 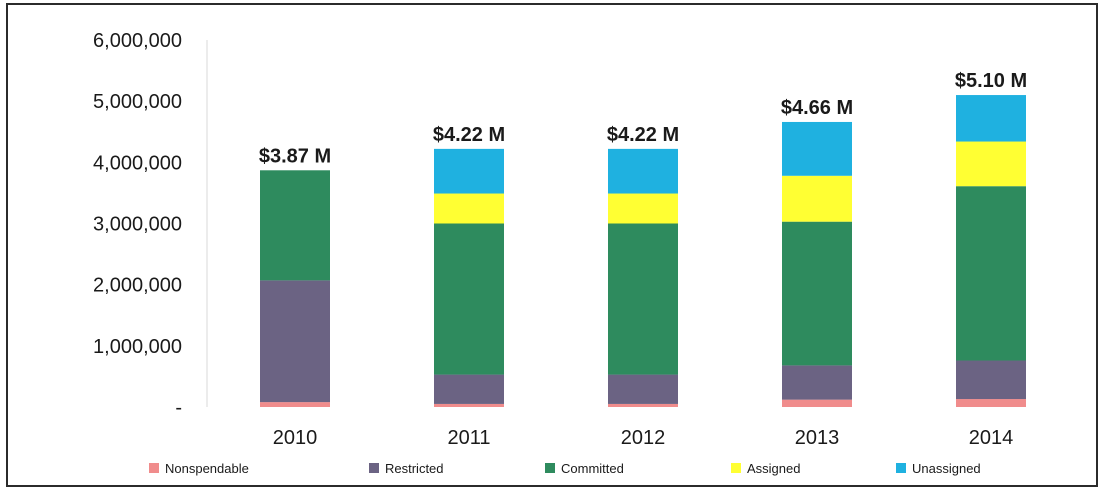 What do you see at coordinates (817, 293) in the screenshot?
I see `bar-segment-committed-2013` at bounding box center [817, 293].